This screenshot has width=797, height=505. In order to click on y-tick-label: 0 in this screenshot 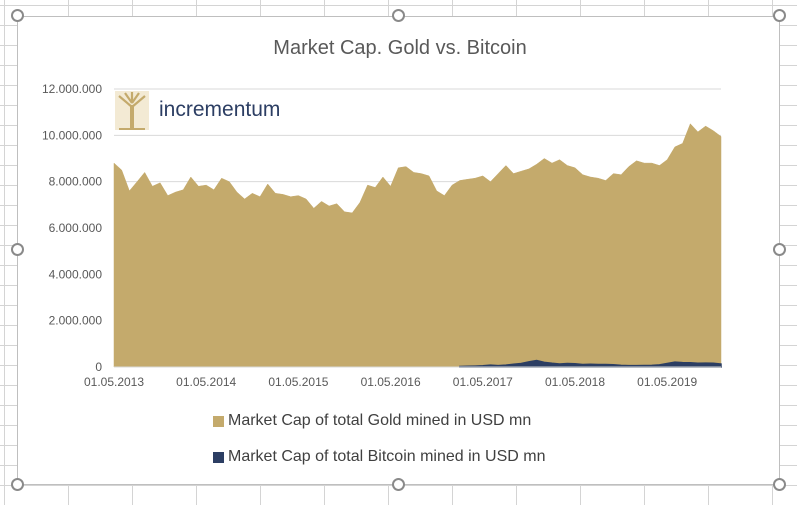, I will do `click(98, 367)`.